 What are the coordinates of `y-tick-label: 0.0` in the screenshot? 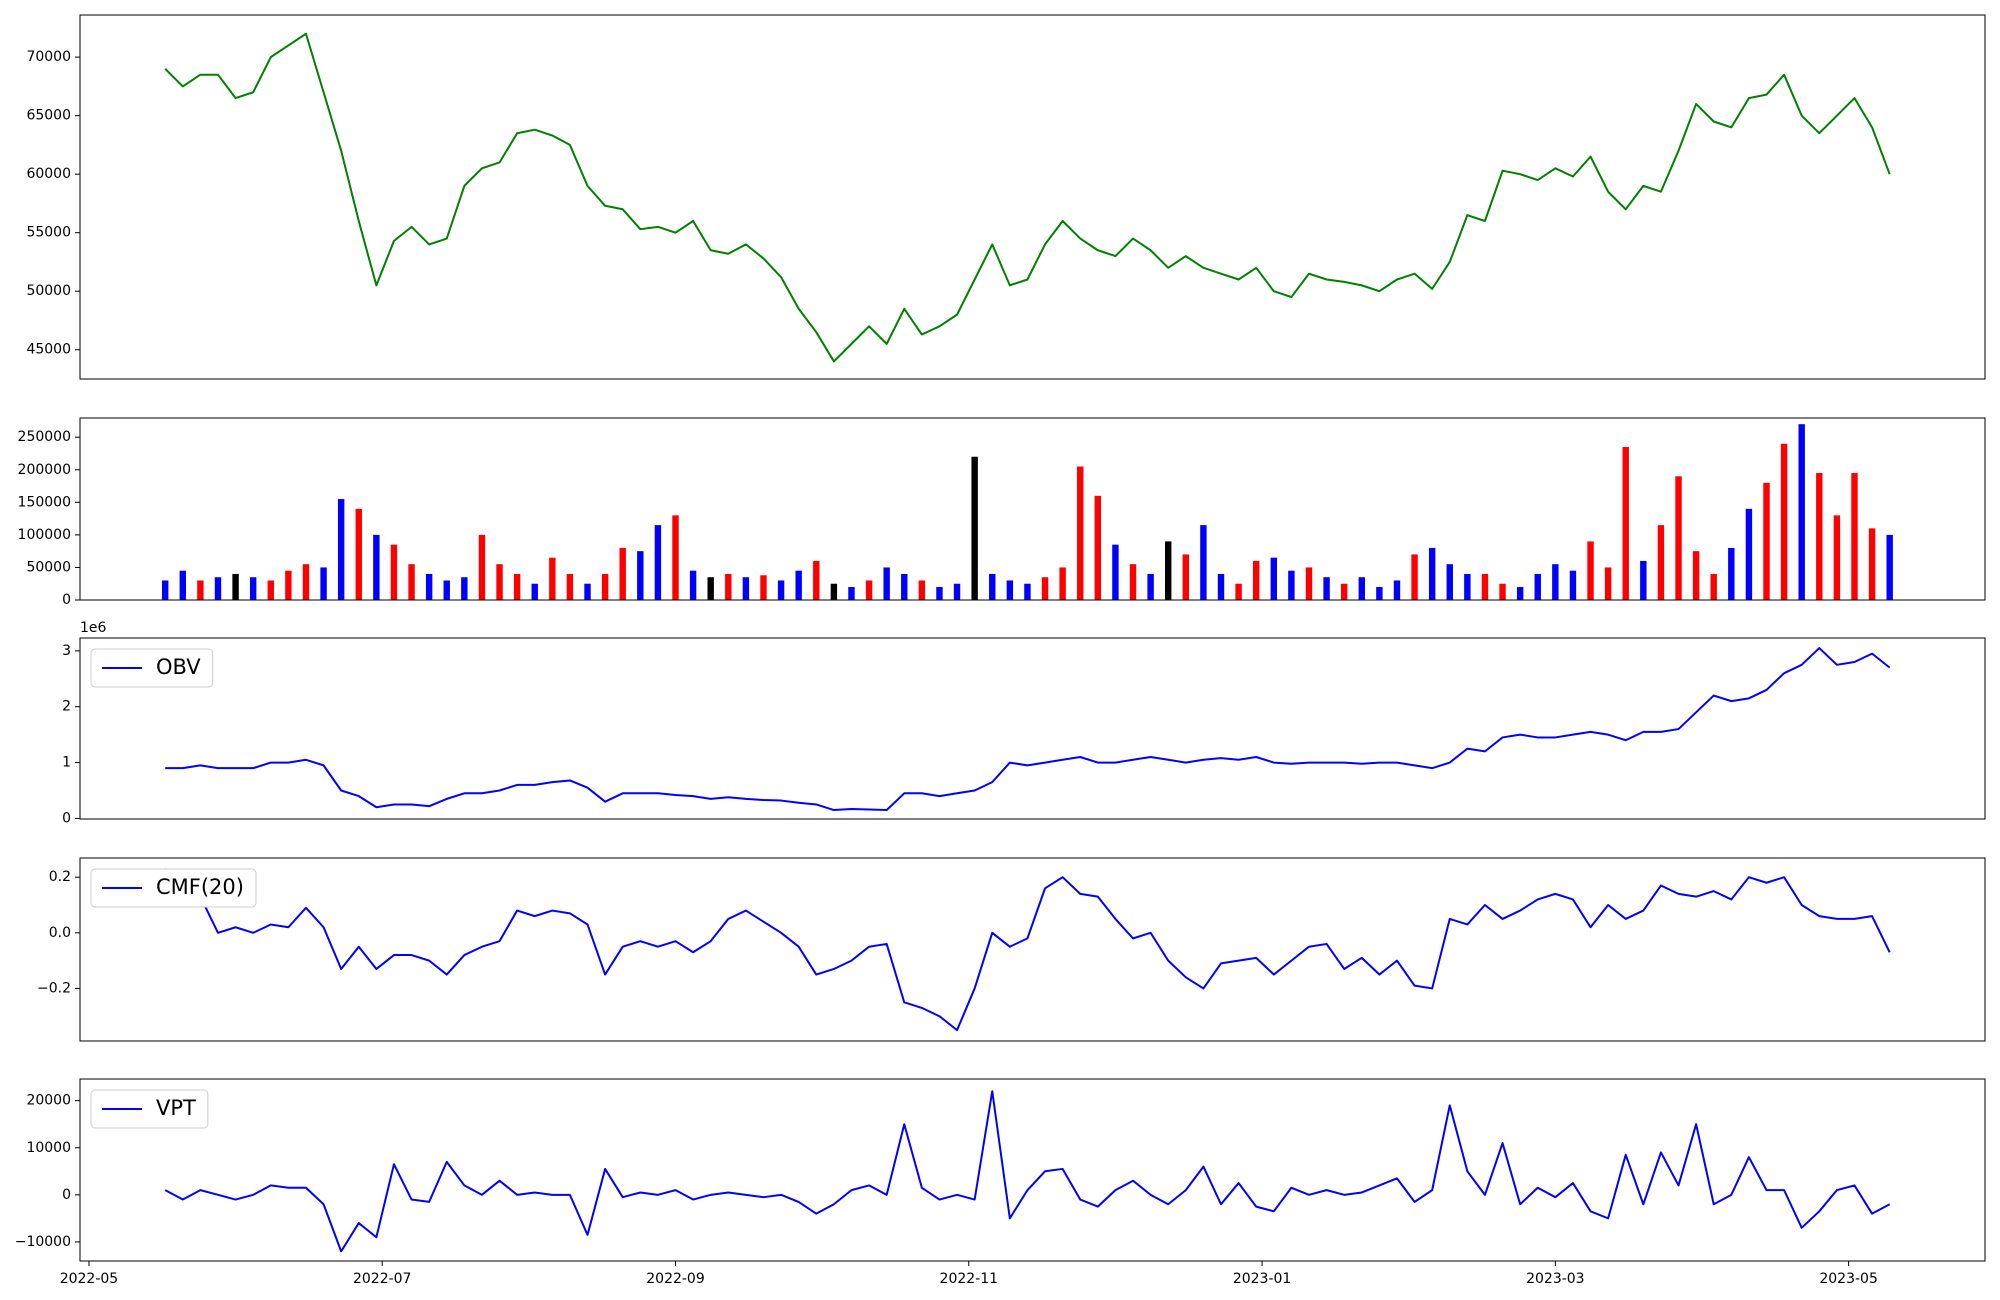 It's located at (60, 933).